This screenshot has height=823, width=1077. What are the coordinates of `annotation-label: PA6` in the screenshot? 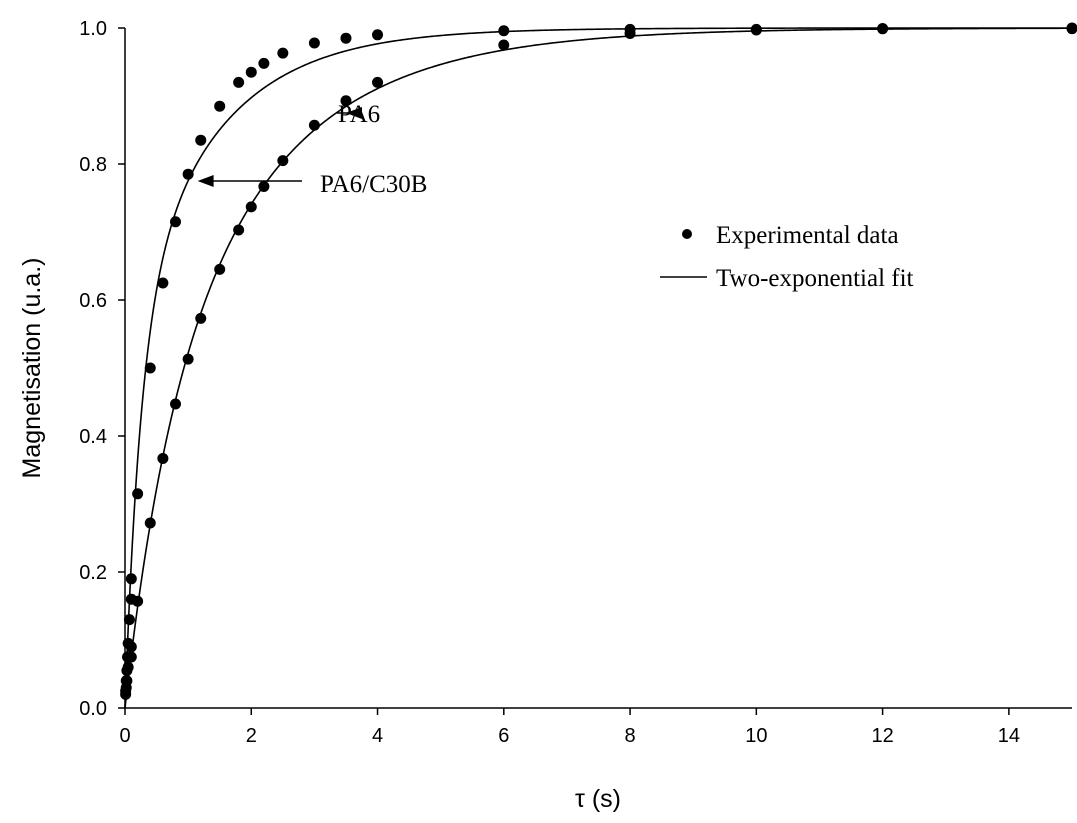 It's located at (359, 114).